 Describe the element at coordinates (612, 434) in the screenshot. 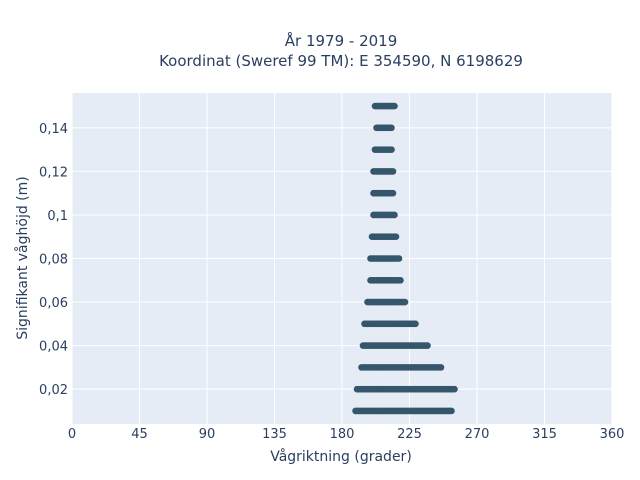

I see `x-tick-label: 360` at that location.